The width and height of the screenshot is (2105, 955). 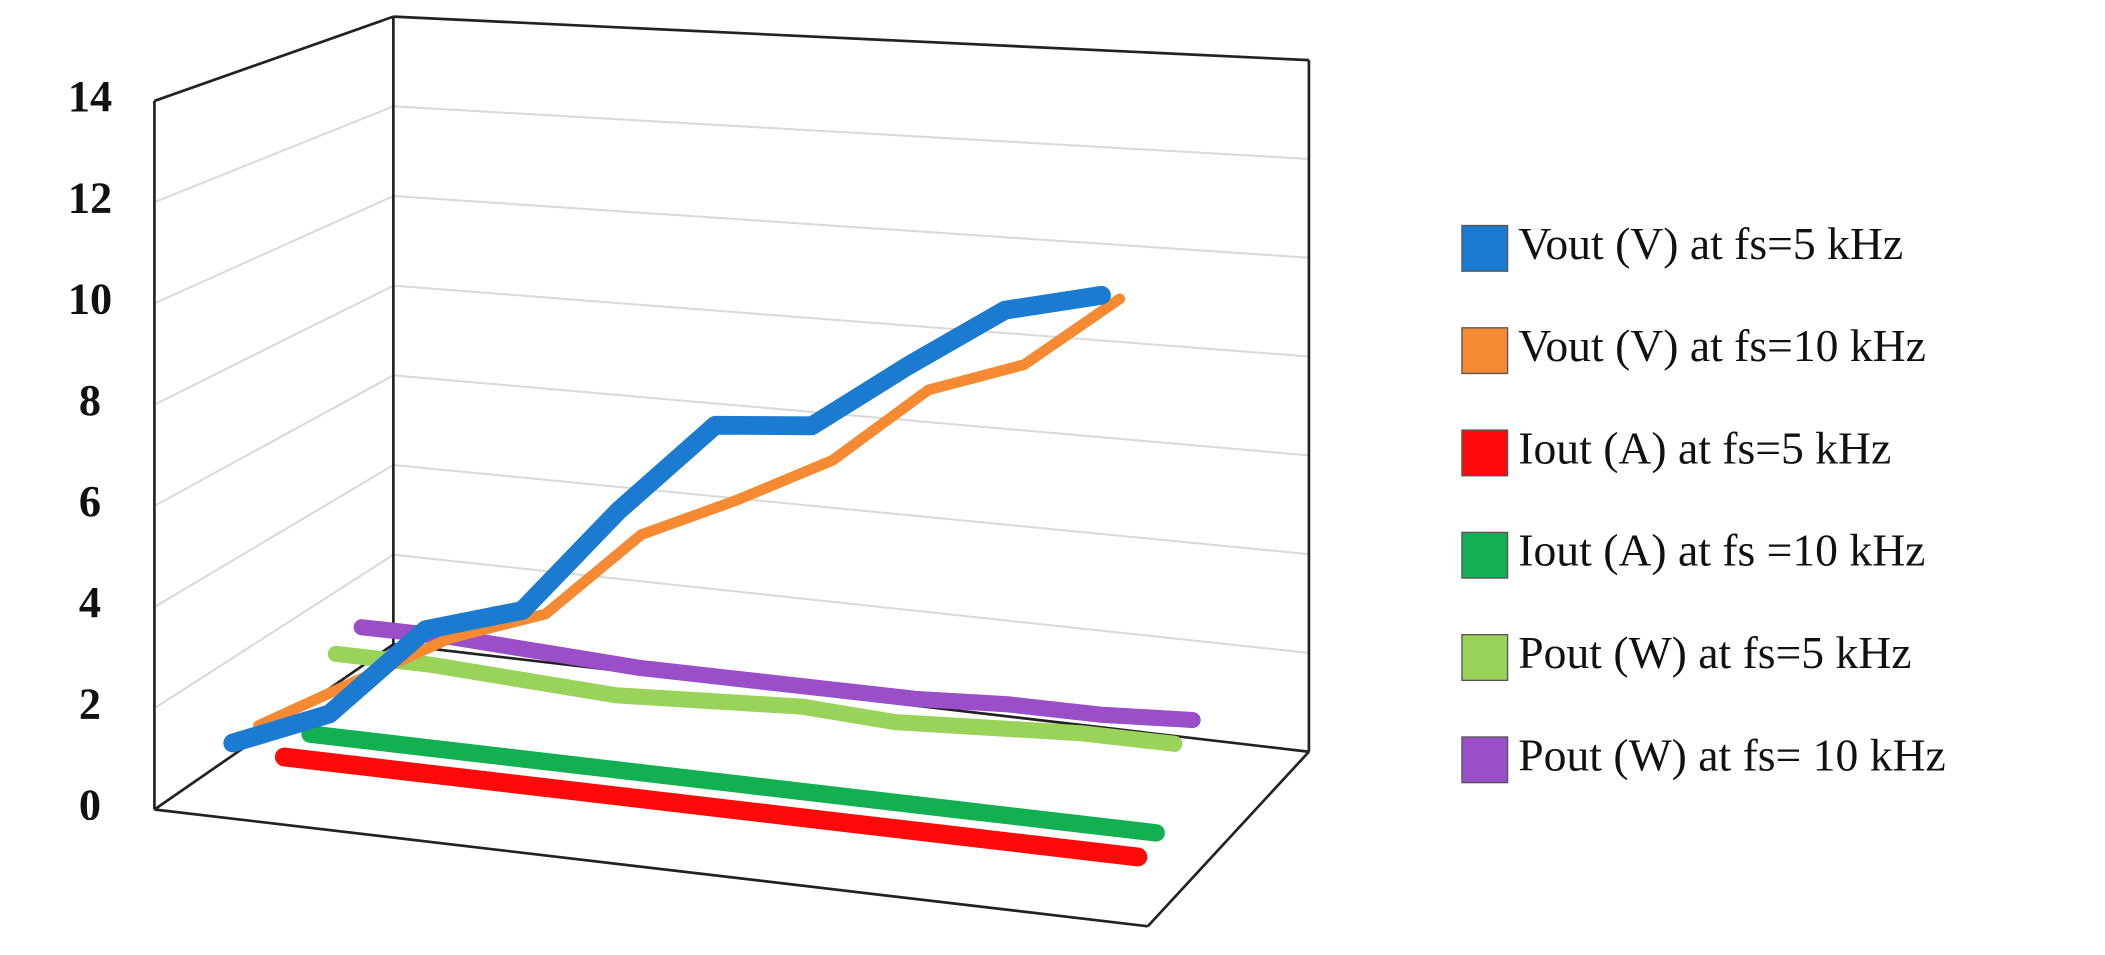 I want to click on y-tick-label: 4, so click(x=90, y=602).